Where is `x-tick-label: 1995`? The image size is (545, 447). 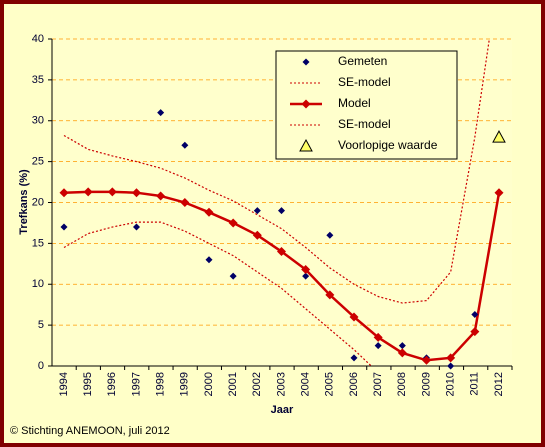 x-tick-label: 1995 is located at coordinates (88, 384).